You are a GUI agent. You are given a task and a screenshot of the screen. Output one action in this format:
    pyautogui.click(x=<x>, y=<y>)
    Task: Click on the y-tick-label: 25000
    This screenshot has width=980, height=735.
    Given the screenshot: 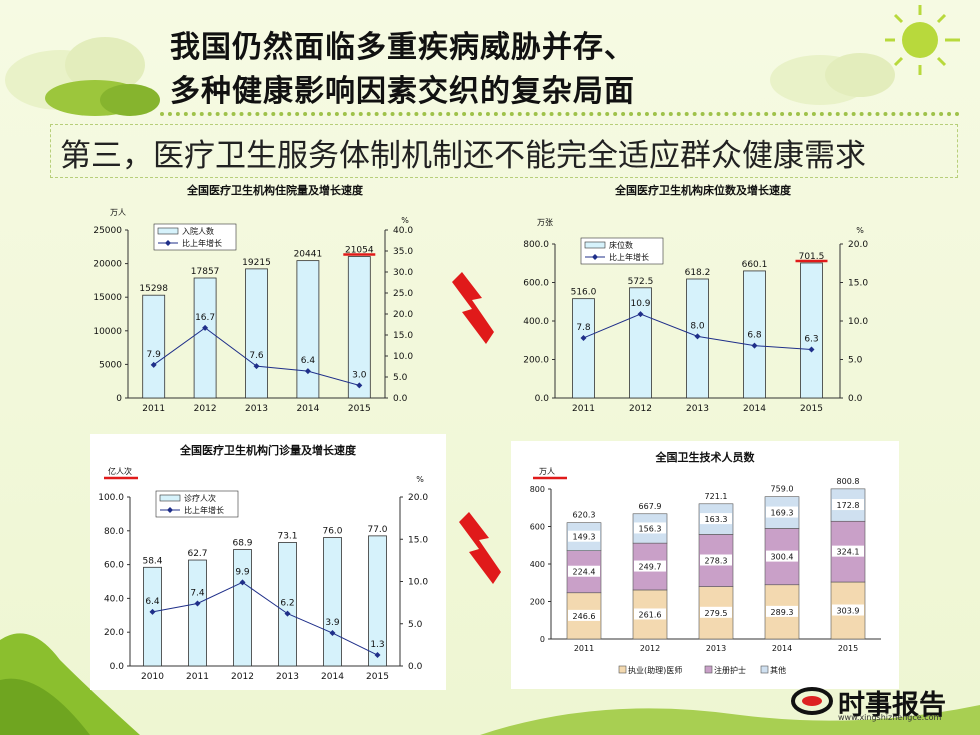 What is the action you would take?
    pyautogui.click(x=107, y=231)
    